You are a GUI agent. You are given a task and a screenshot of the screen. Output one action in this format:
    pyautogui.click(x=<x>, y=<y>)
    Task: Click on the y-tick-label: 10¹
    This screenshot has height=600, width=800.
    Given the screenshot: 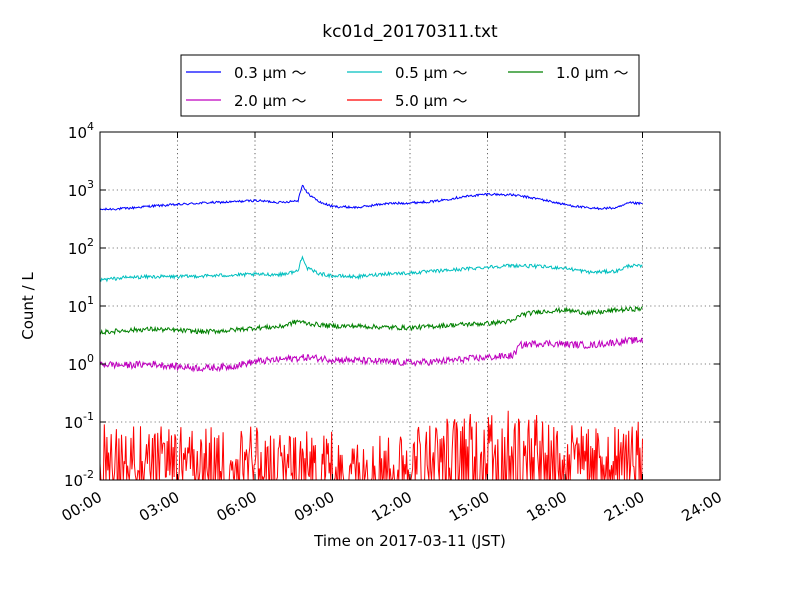 What is the action you would take?
    pyautogui.click(x=81, y=305)
    